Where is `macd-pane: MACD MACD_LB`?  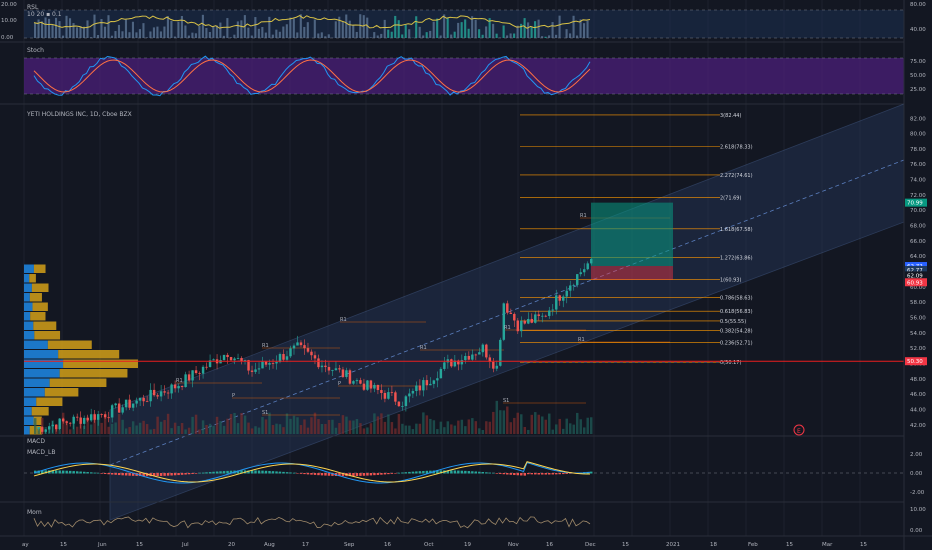 macd-pane: MACD MACD_LB is located at coordinates (464, 461).